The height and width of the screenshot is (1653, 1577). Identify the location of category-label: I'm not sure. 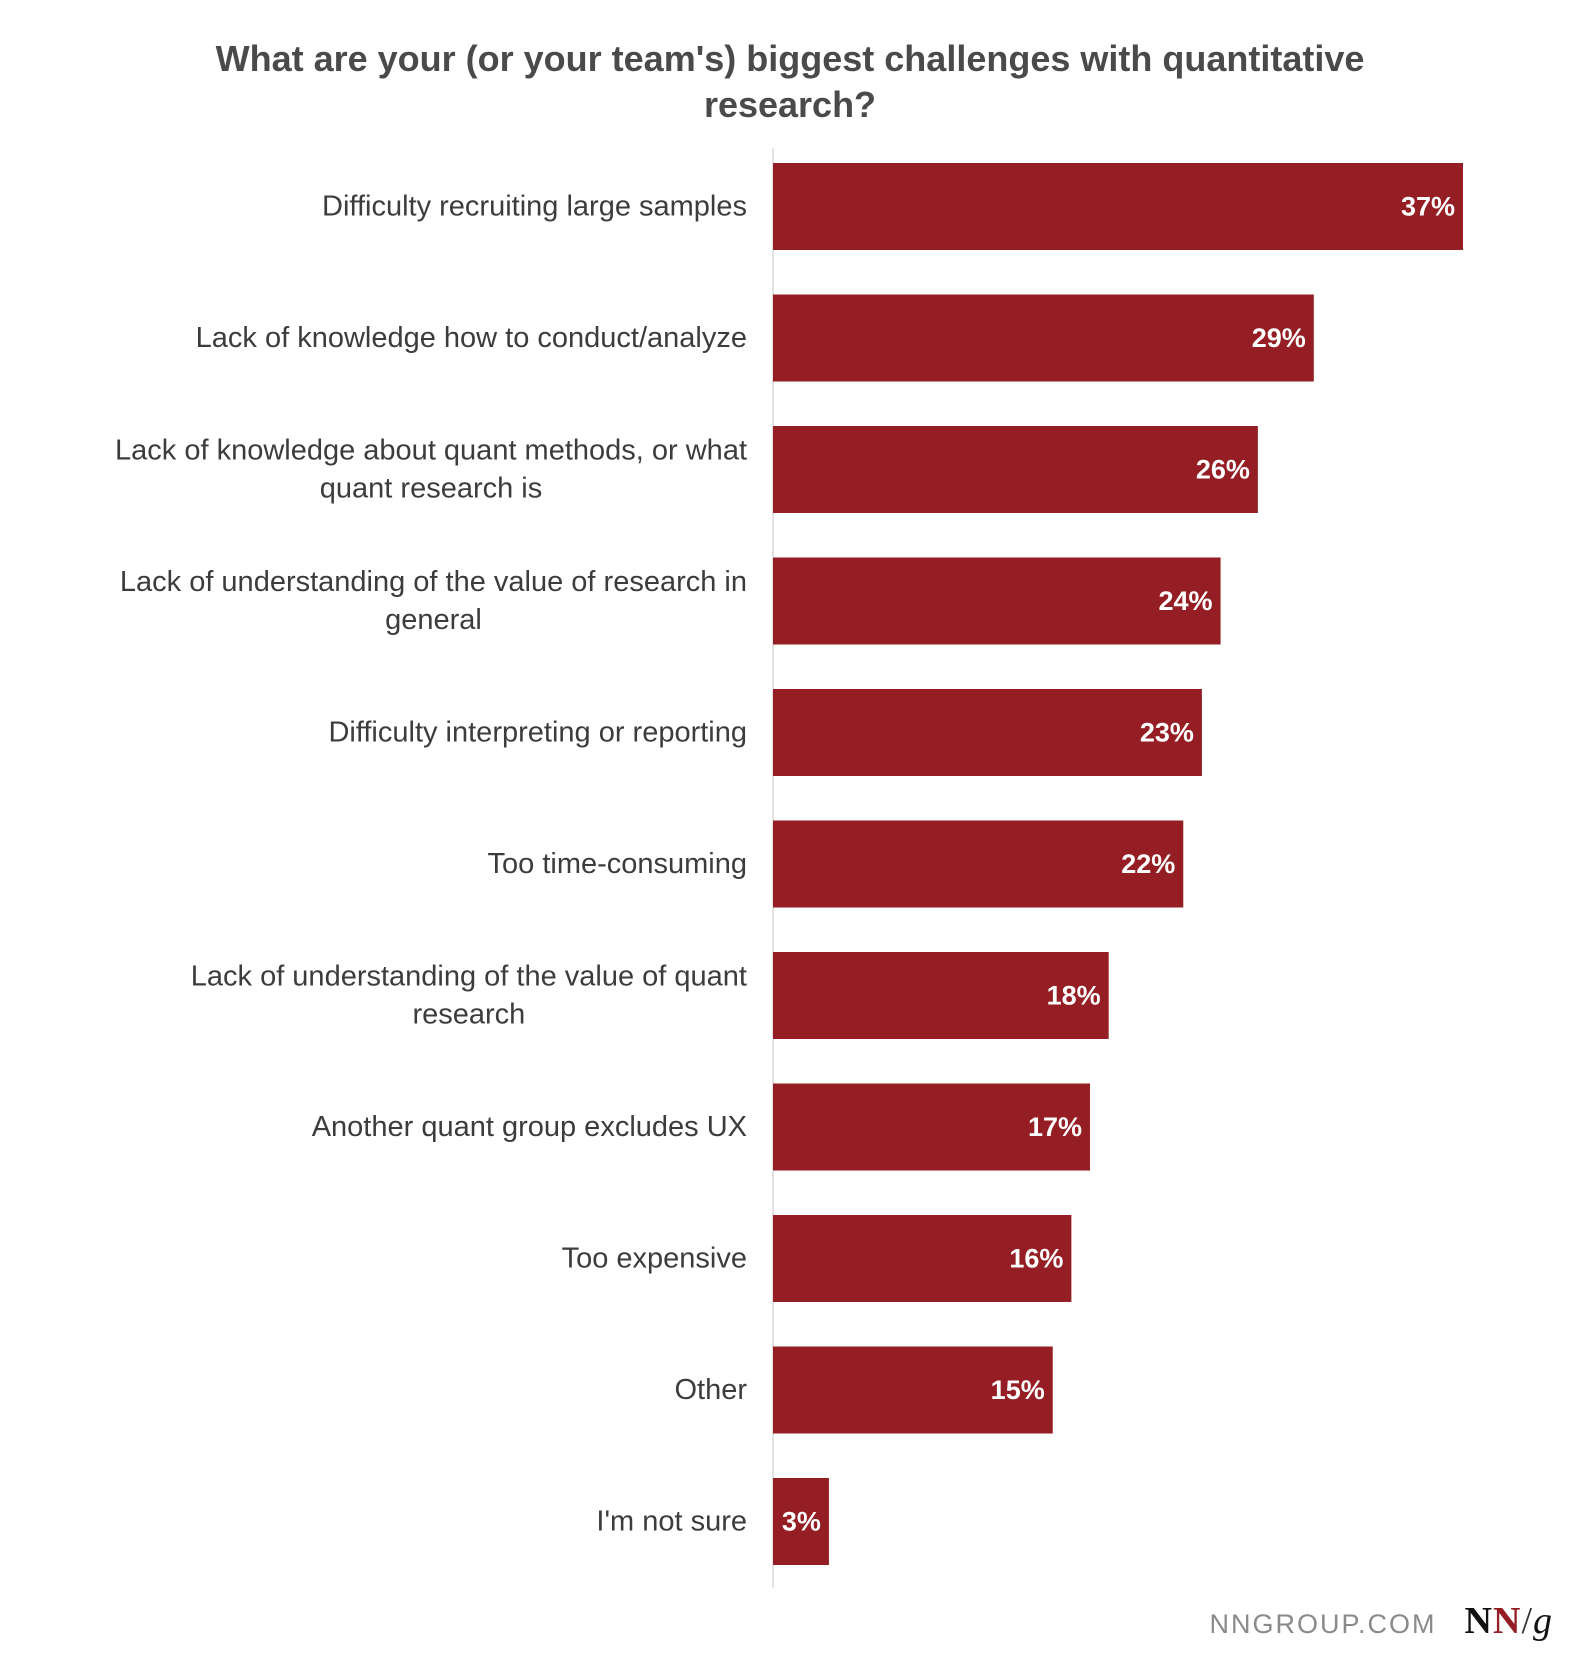
(671, 1522).